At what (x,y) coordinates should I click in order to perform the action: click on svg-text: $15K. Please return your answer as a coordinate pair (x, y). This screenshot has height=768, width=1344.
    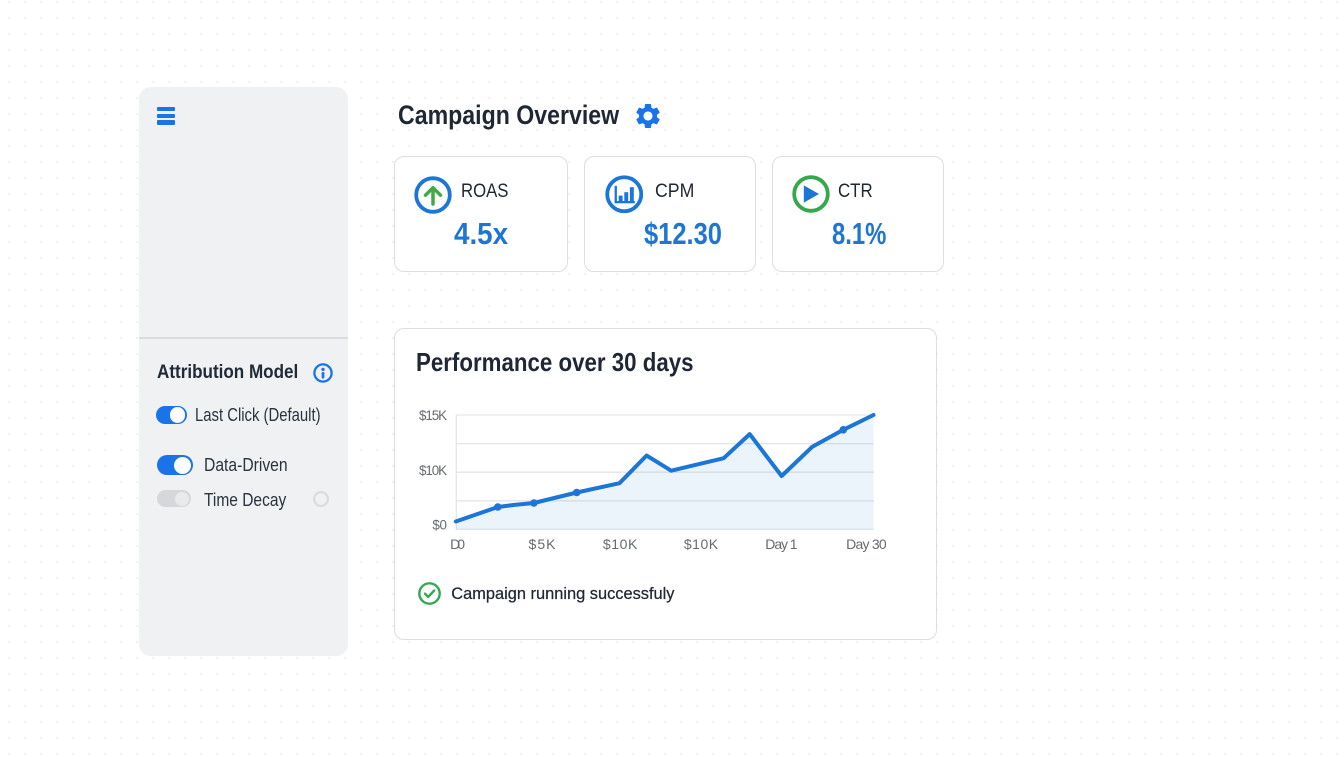
    Looking at the image, I should click on (433, 415).